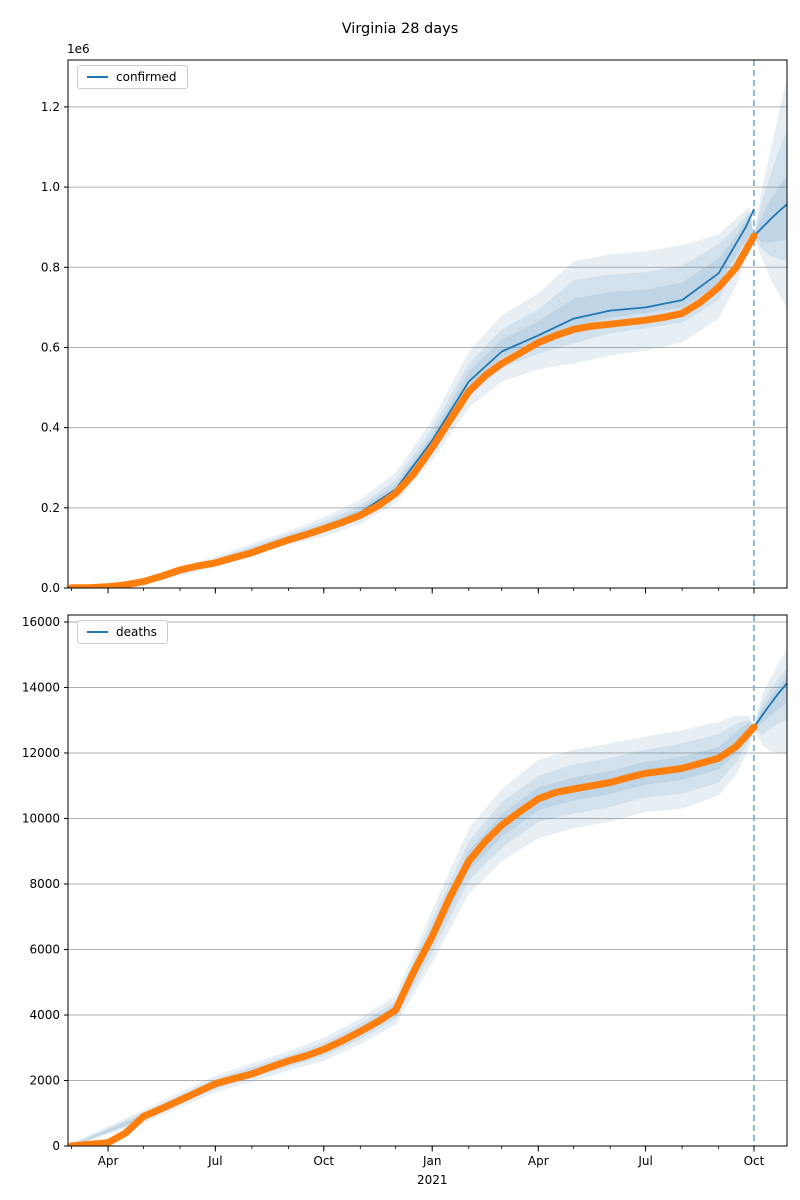 The height and width of the screenshot is (1200, 800). I want to click on y-tick-label: 0.2, so click(50, 508).